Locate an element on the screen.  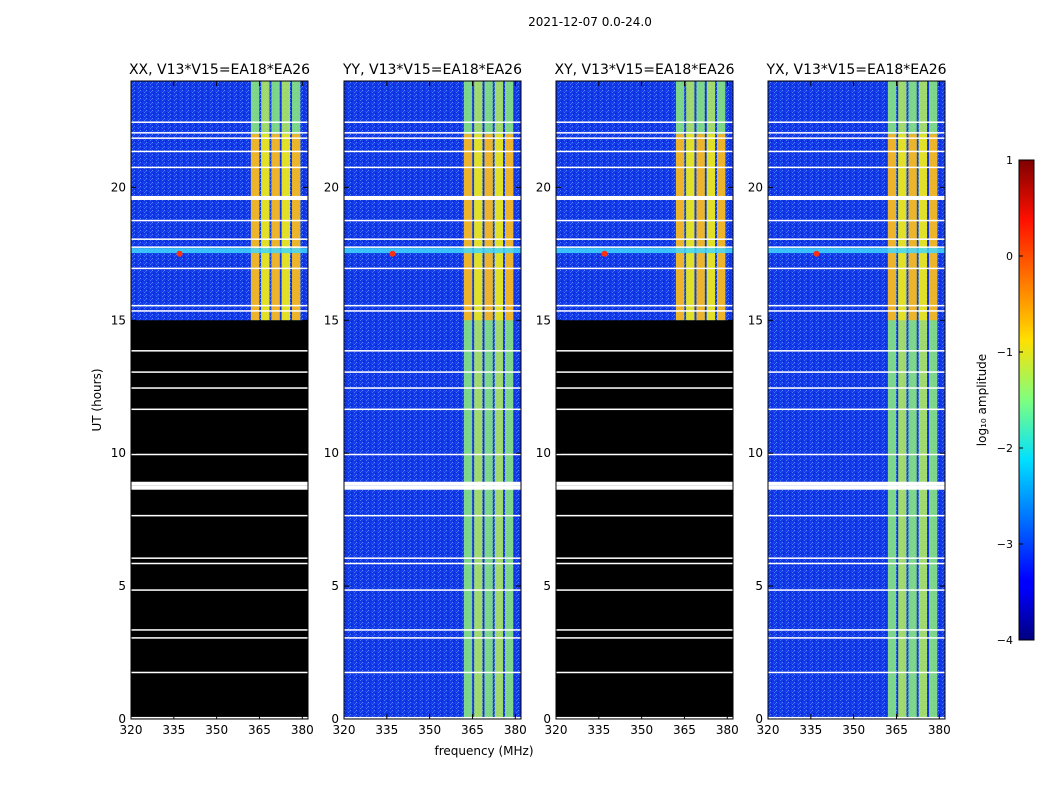
colorbar-gradient is located at coordinates (1026, 400).